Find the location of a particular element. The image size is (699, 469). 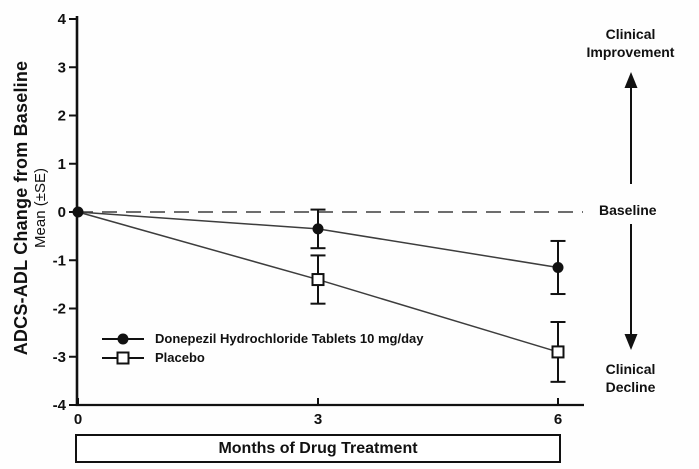

x-axis-ticks: 0 3 6 is located at coordinates (318, 413).